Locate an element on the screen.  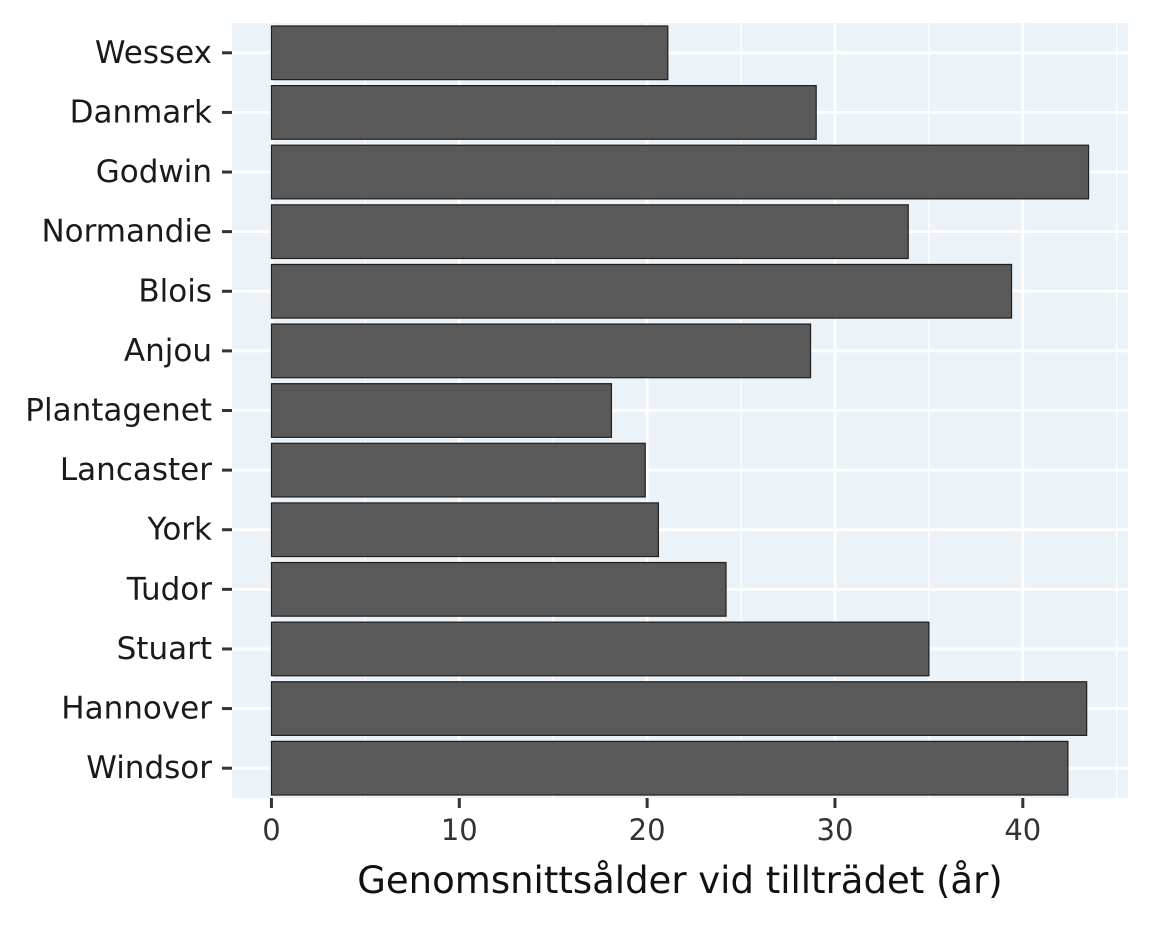
y-tick-label: Normandie is located at coordinates (126, 232).